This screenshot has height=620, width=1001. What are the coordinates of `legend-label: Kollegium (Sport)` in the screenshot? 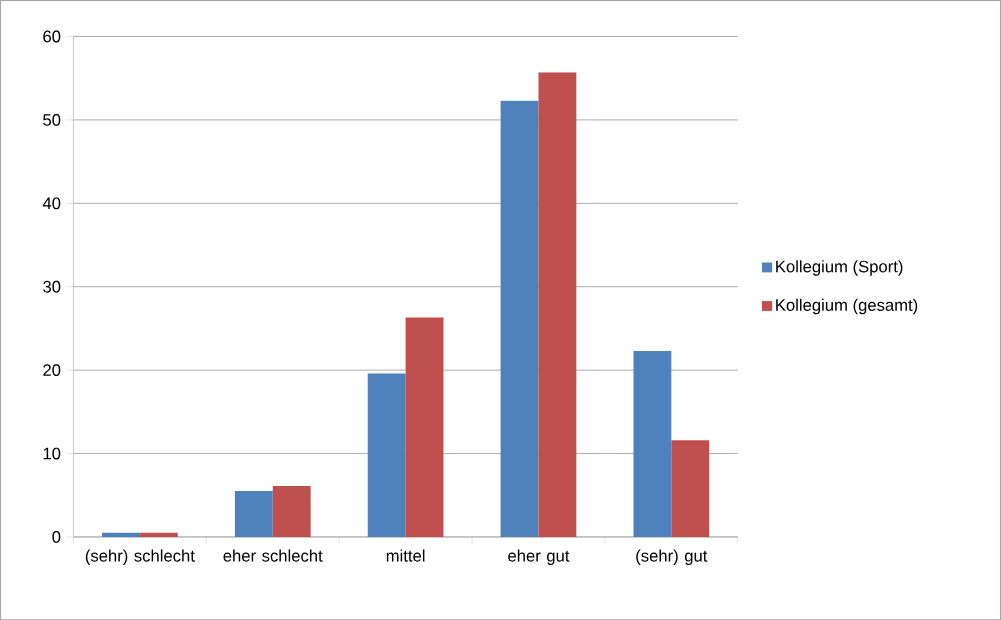 It's located at (839, 267).